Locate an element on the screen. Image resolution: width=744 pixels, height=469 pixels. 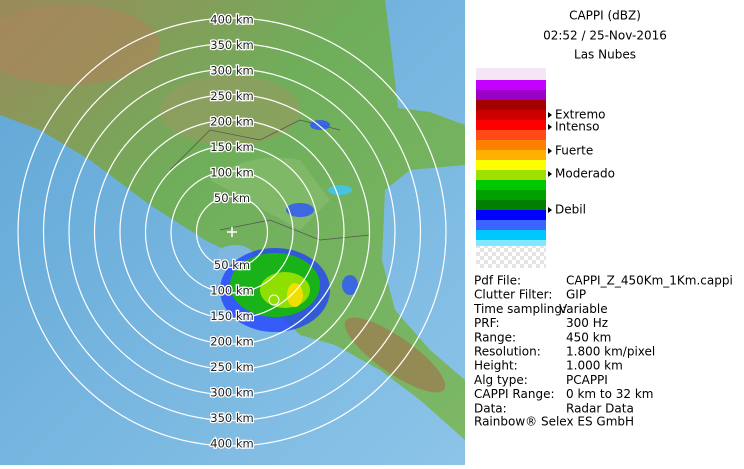
range-ring is located at coordinates (232, 232).